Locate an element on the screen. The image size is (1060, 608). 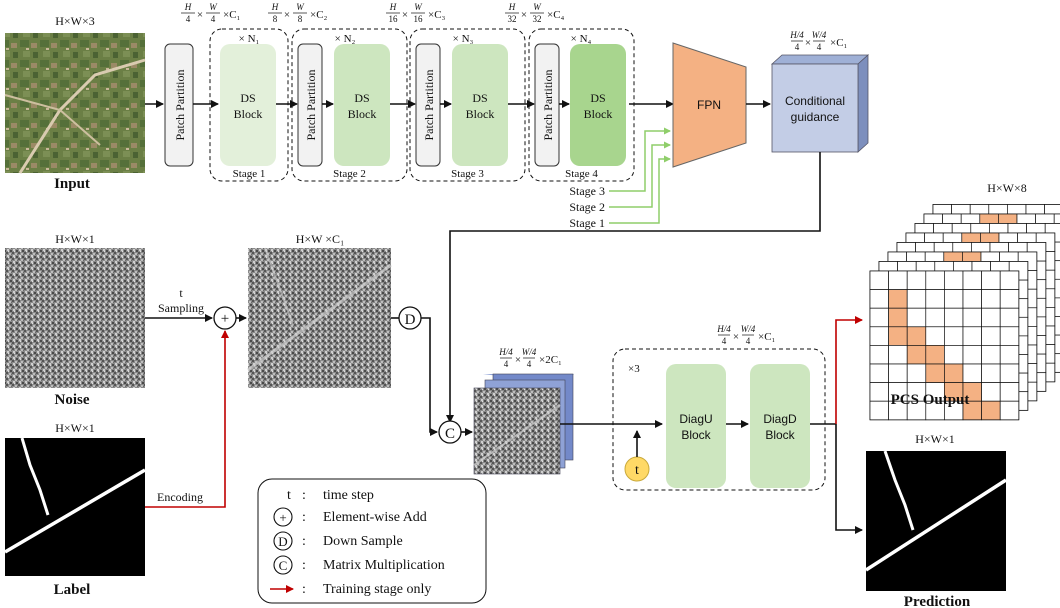
svg-text: ×C₄ is located at coordinates (556, 15).